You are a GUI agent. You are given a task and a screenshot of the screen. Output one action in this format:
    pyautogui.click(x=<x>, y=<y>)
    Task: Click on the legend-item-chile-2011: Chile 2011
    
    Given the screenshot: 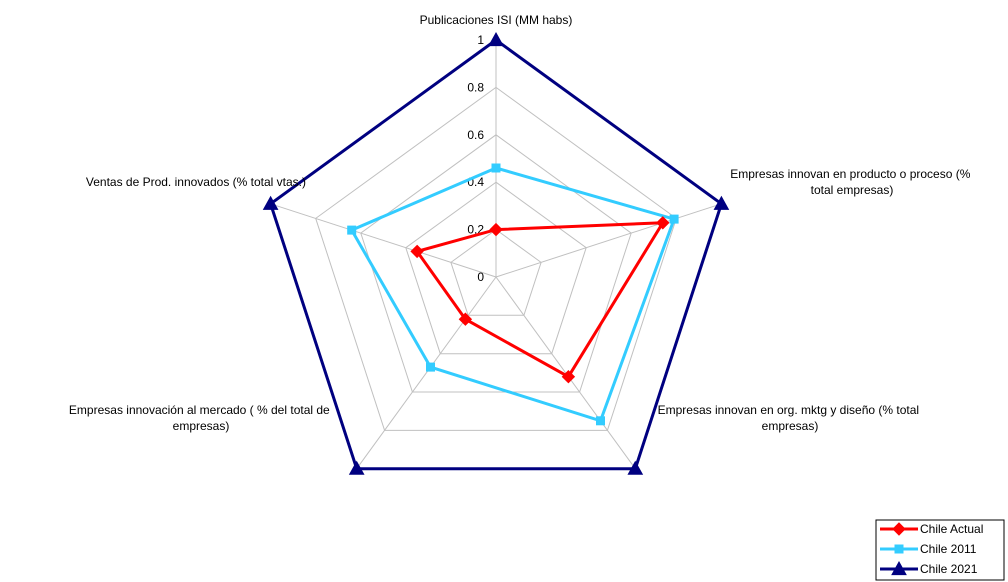 What is the action you would take?
    pyautogui.click(x=928, y=549)
    